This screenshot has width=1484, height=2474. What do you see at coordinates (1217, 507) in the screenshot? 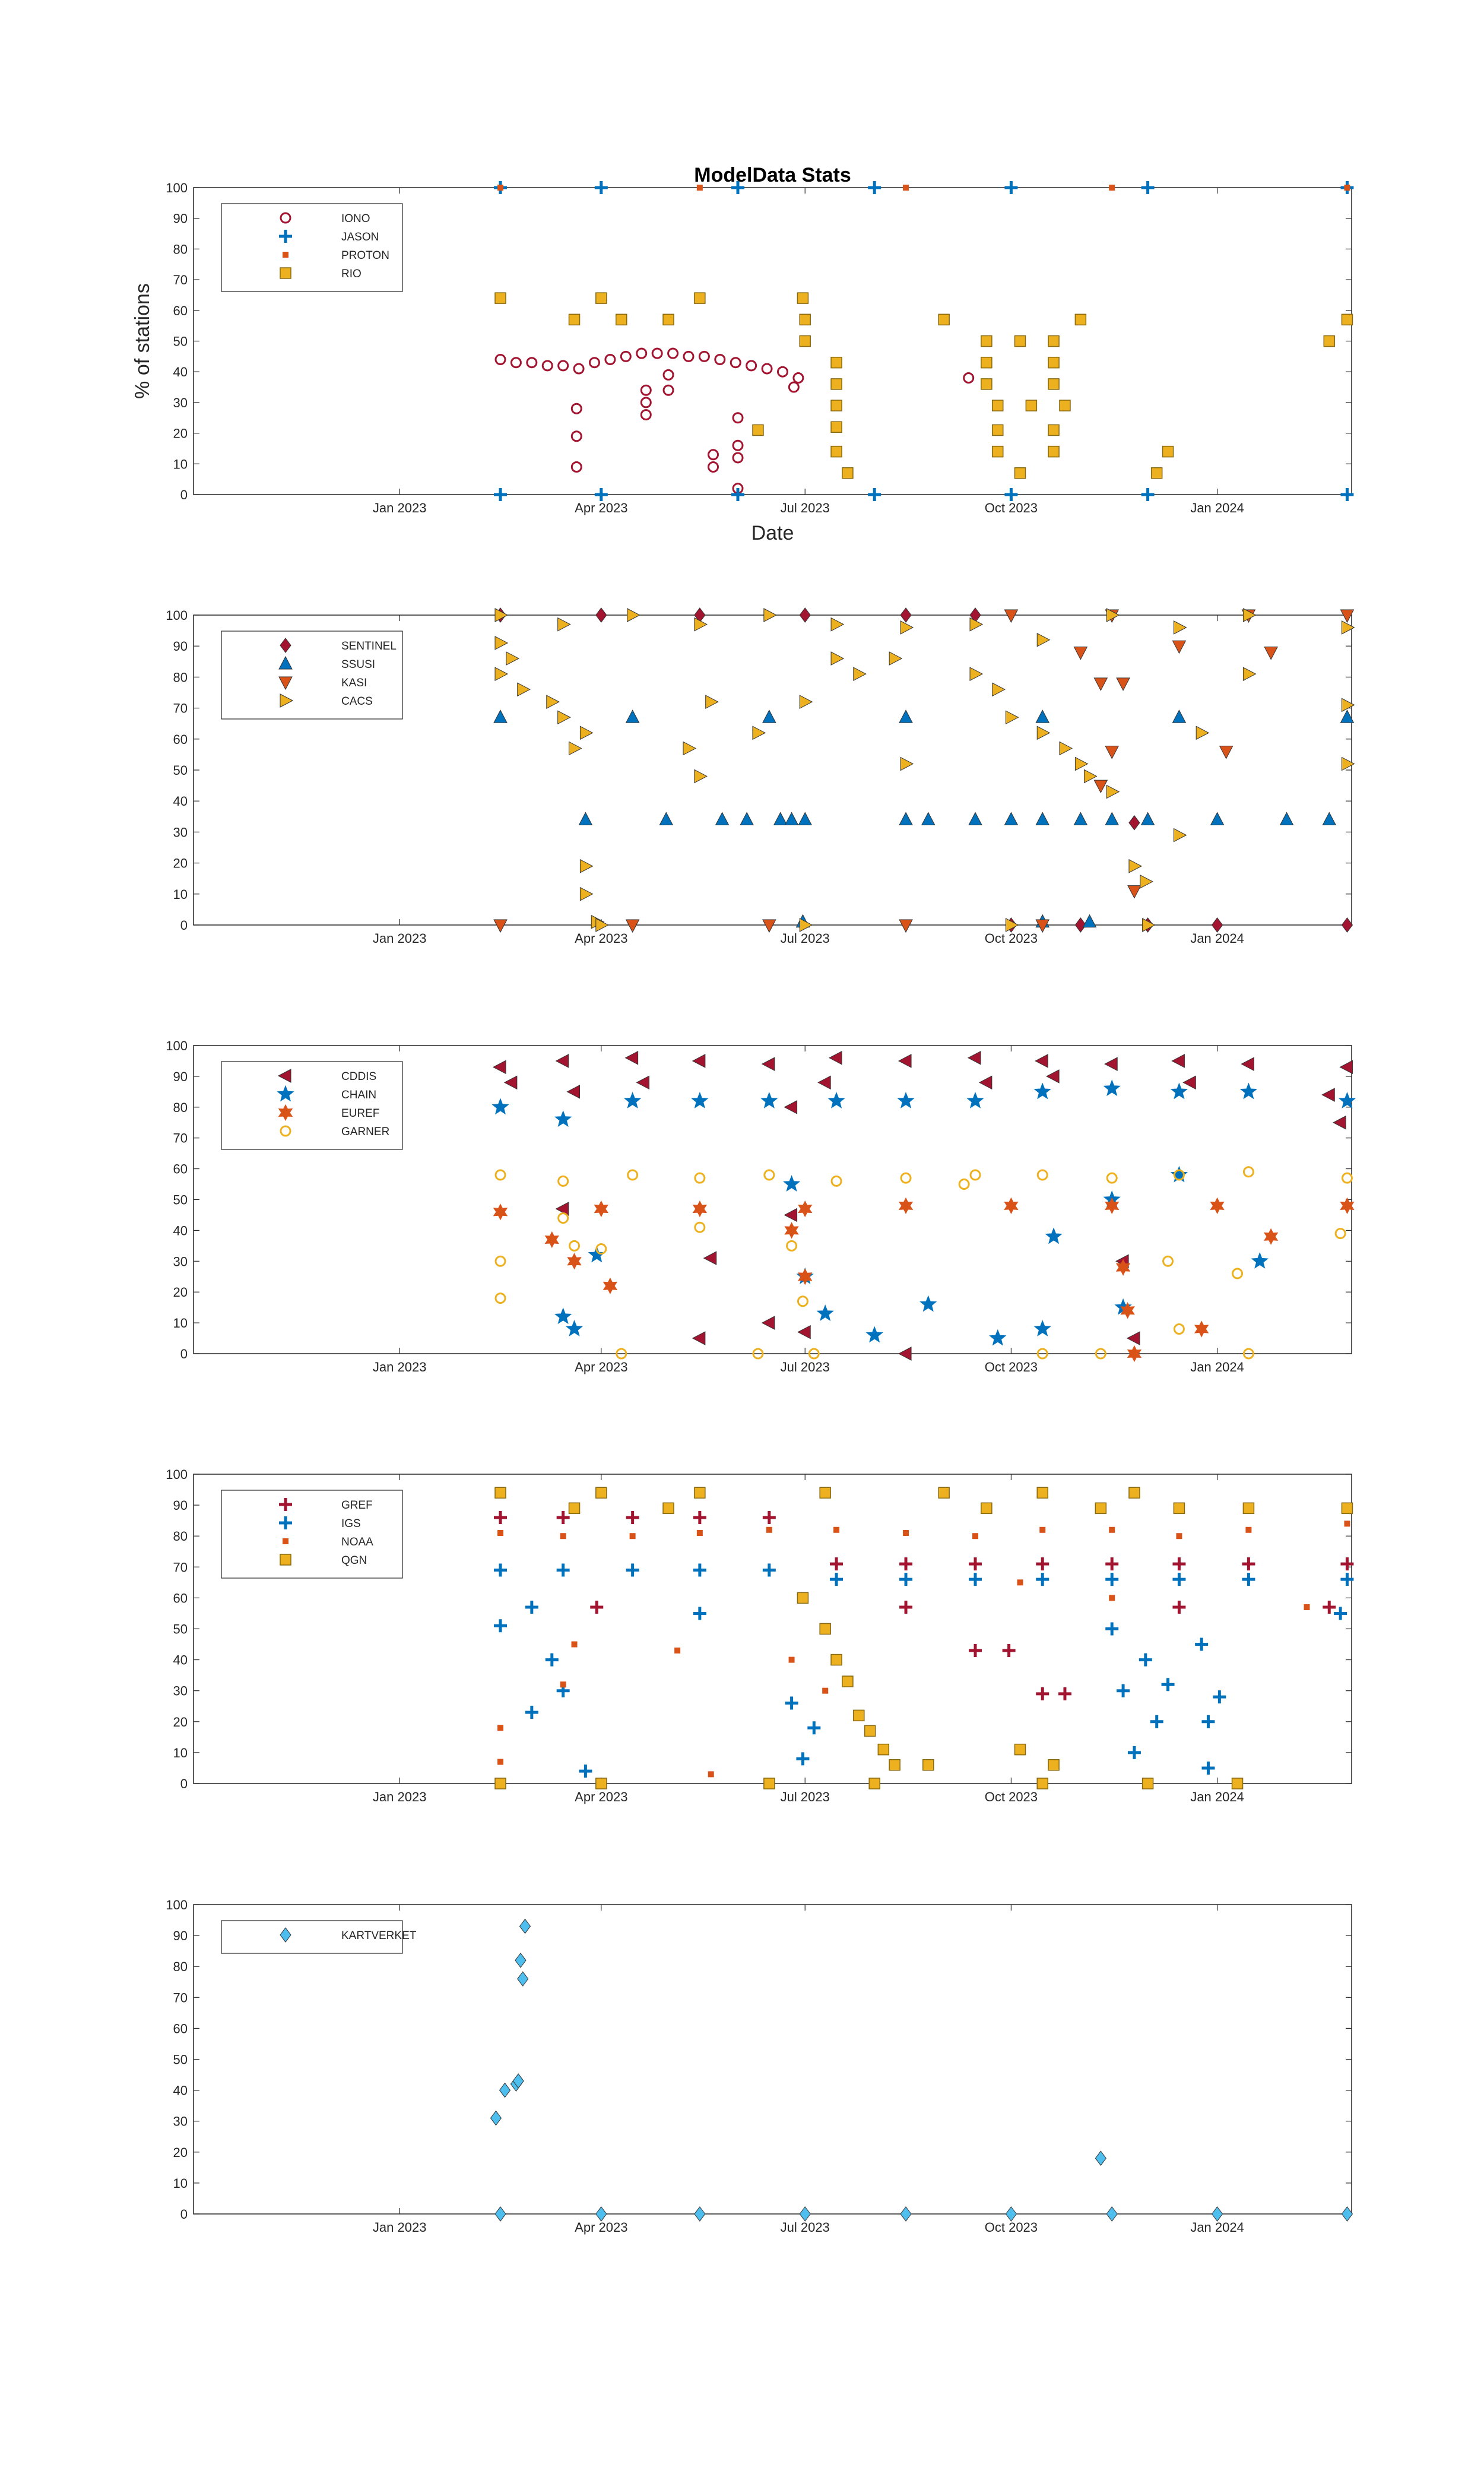
I see `x-tick-label: Jan 2024` at bounding box center [1217, 507].